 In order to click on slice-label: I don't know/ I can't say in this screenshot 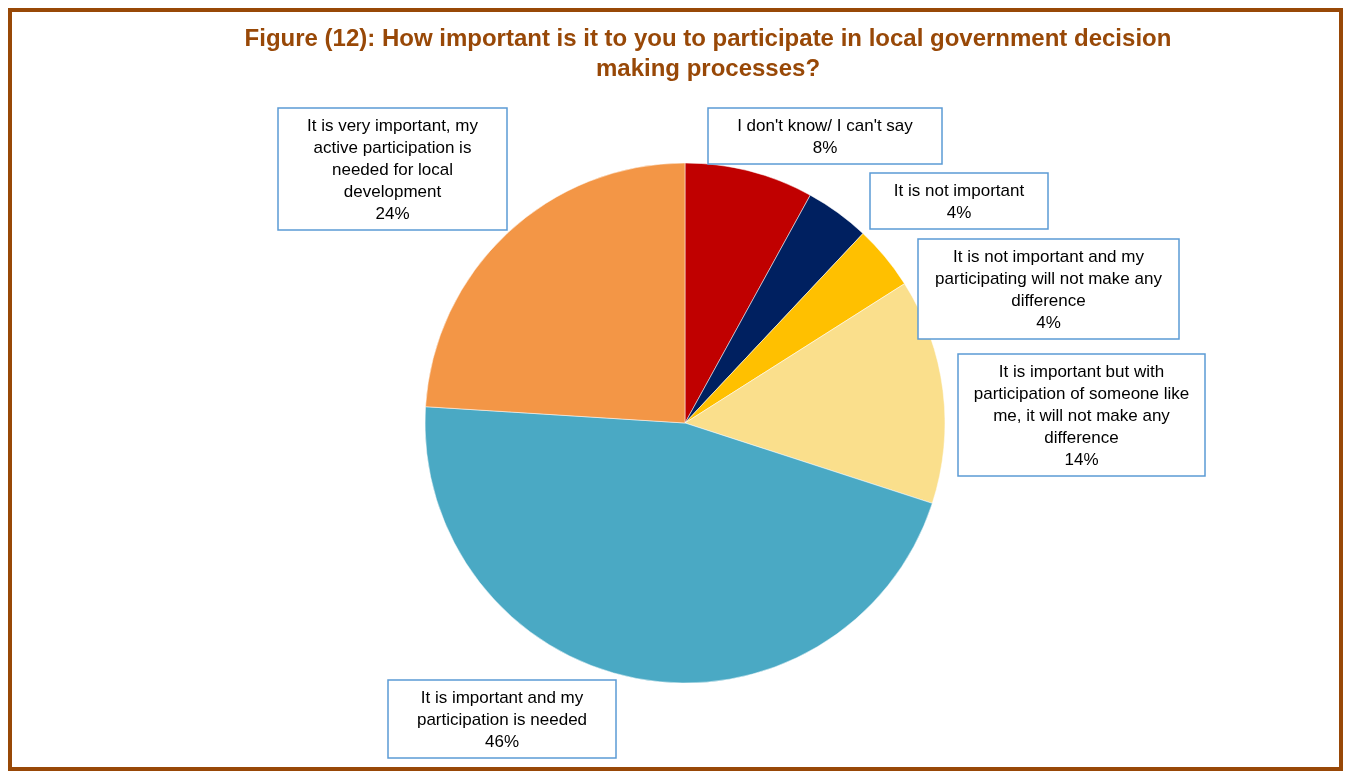, I will do `click(825, 125)`.